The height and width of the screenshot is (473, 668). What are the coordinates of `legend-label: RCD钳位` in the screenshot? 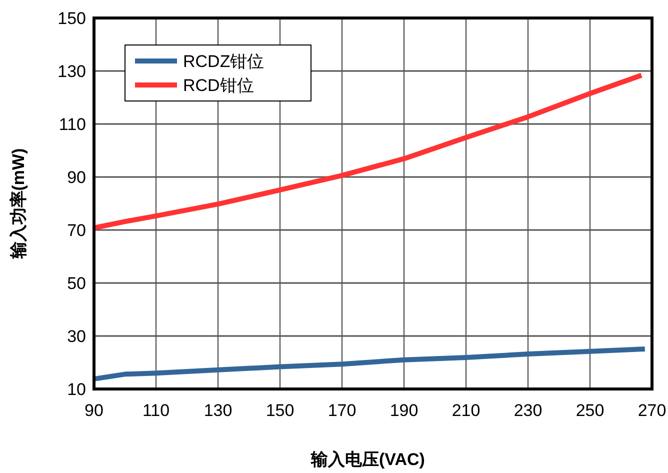 It's located at (218, 85).